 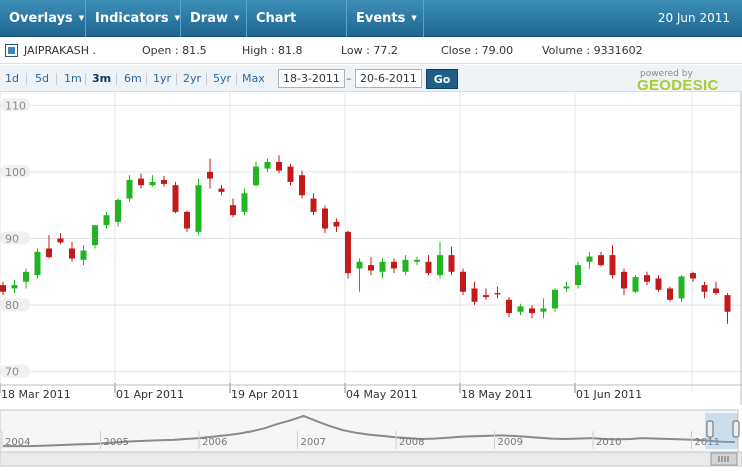 What do you see at coordinates (311, 78) in the screenshot?
I see `from-date-input` at bounding box center [311, 78].